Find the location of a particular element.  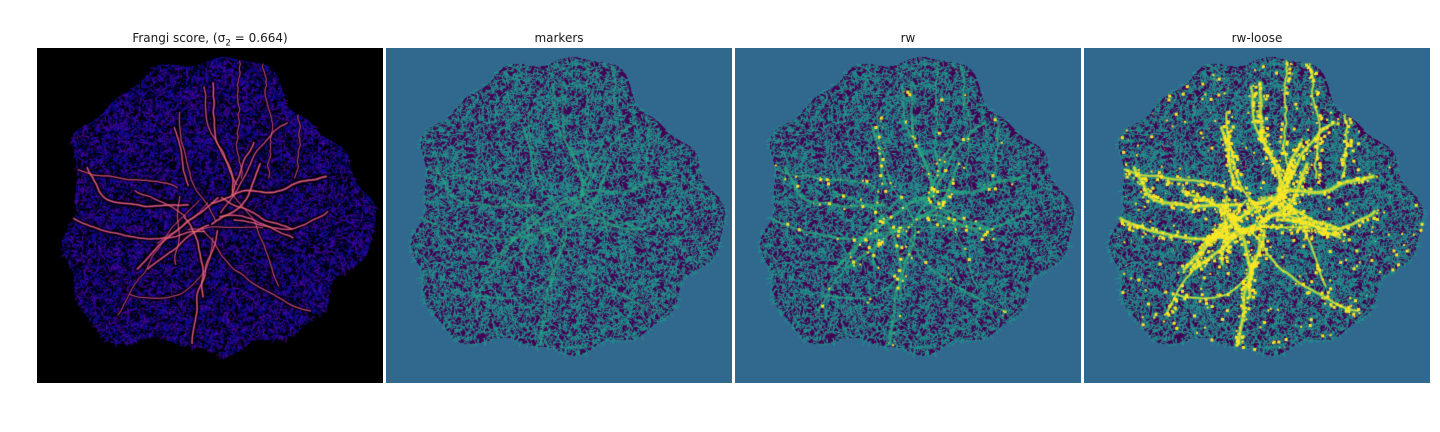

panel-title-markers: markers is located at coordinates (559, 38).